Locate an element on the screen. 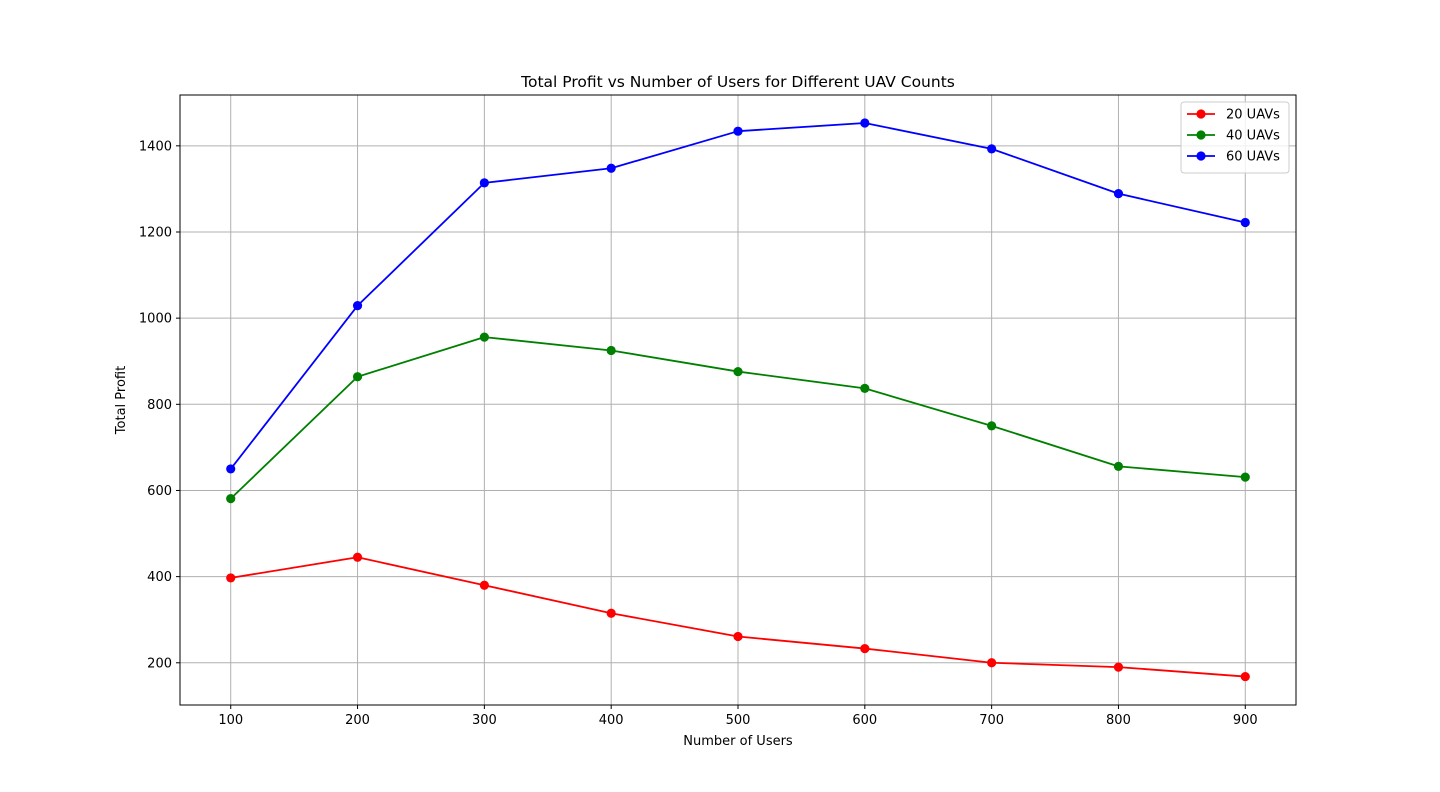  legend-item: 20 UAVs is located at coordinates (1233, 115).